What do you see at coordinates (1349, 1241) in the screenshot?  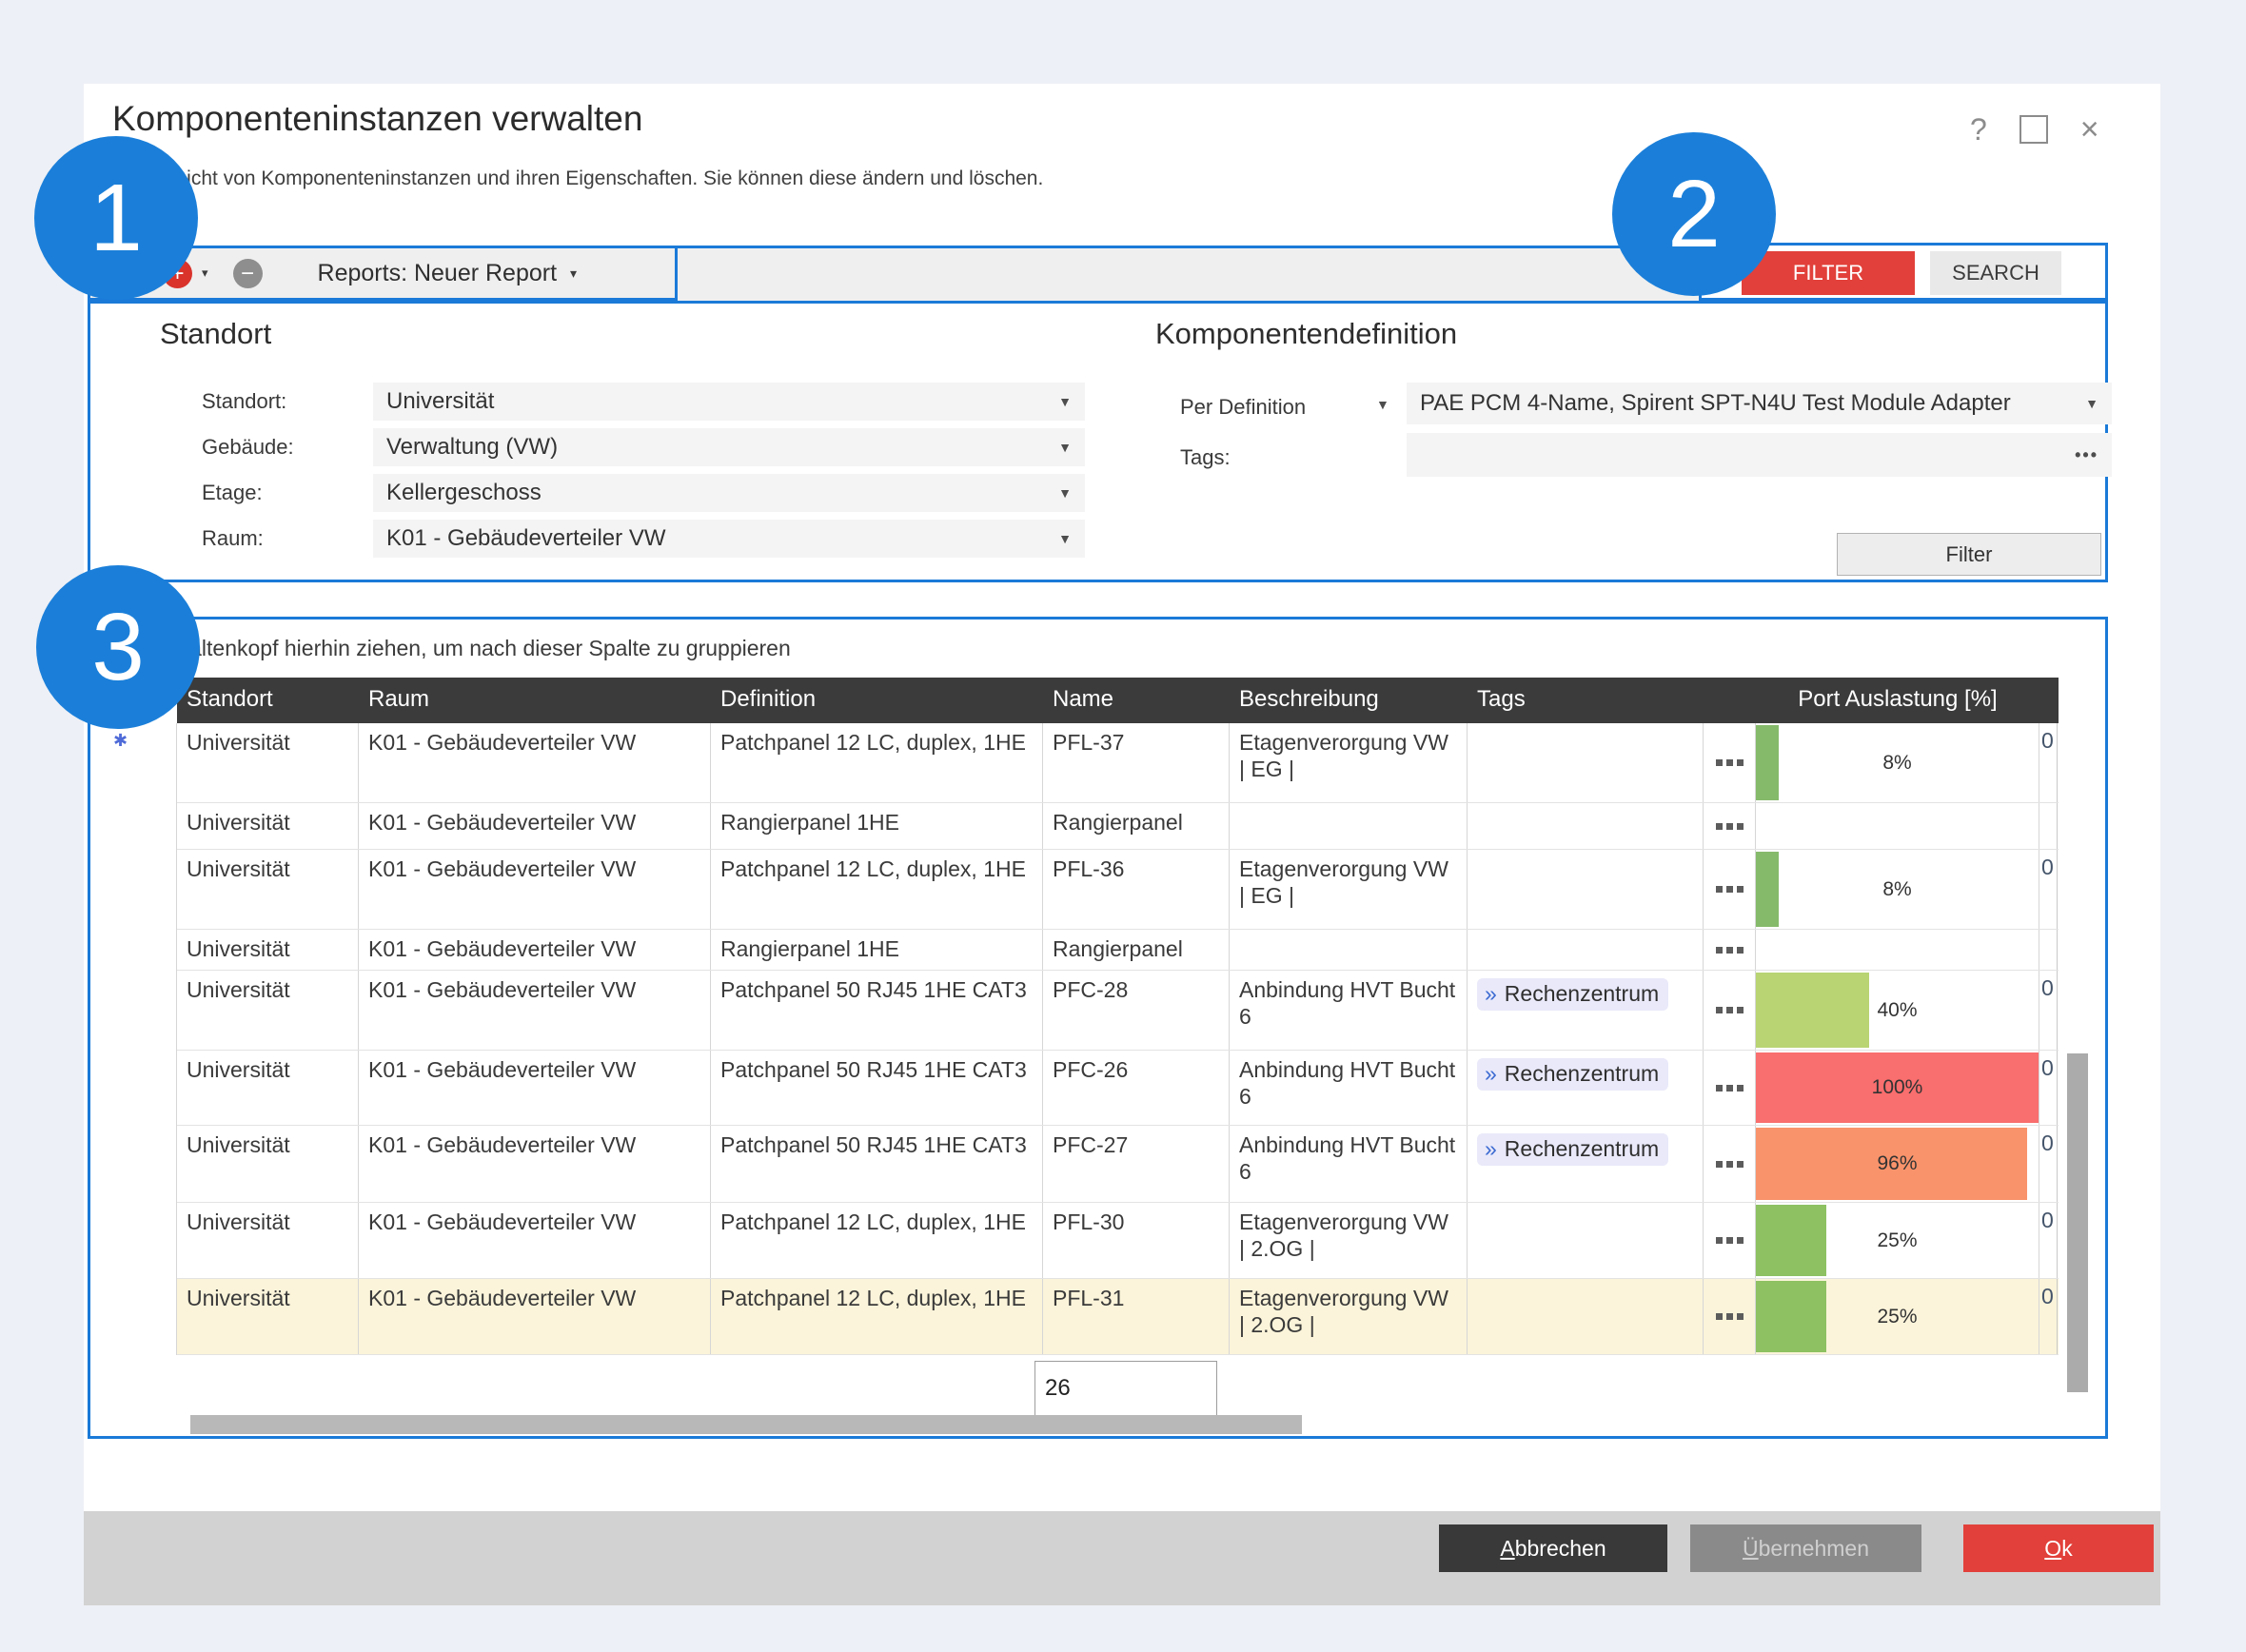 I see `cell-beschreibung: Etagenverorgung VW | 2.OG |` at bounding box center [1349, 1241].